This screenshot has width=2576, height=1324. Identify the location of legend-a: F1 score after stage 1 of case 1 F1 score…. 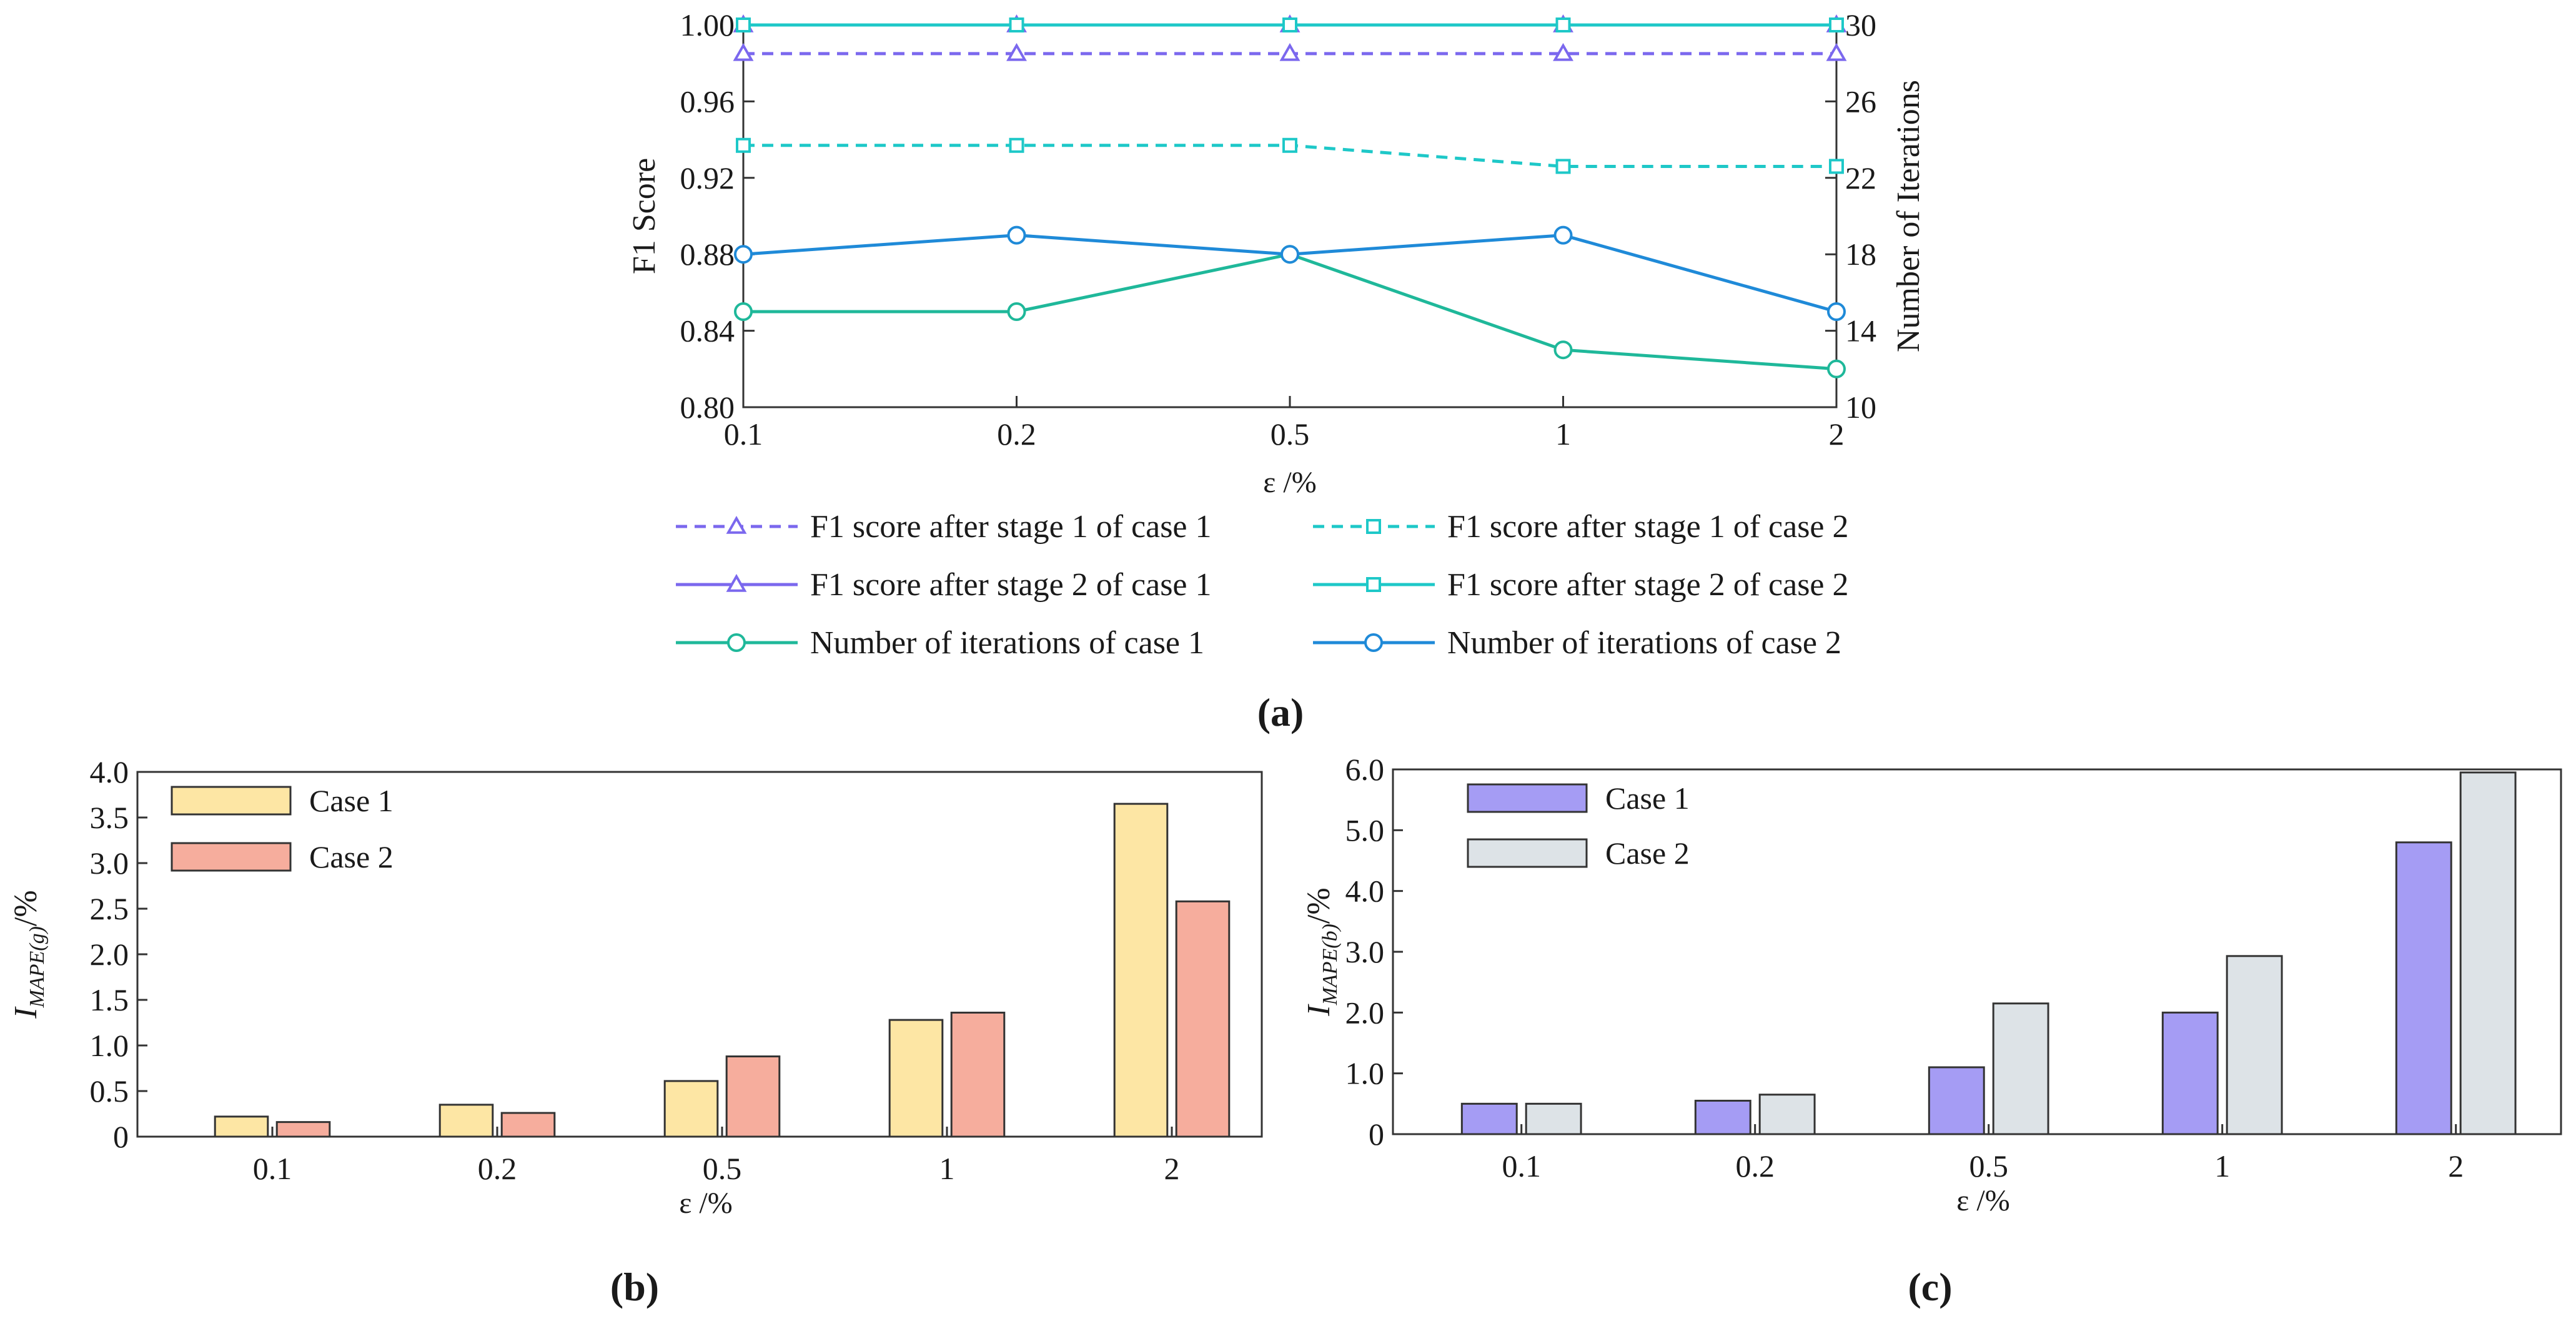
(1262, 585).